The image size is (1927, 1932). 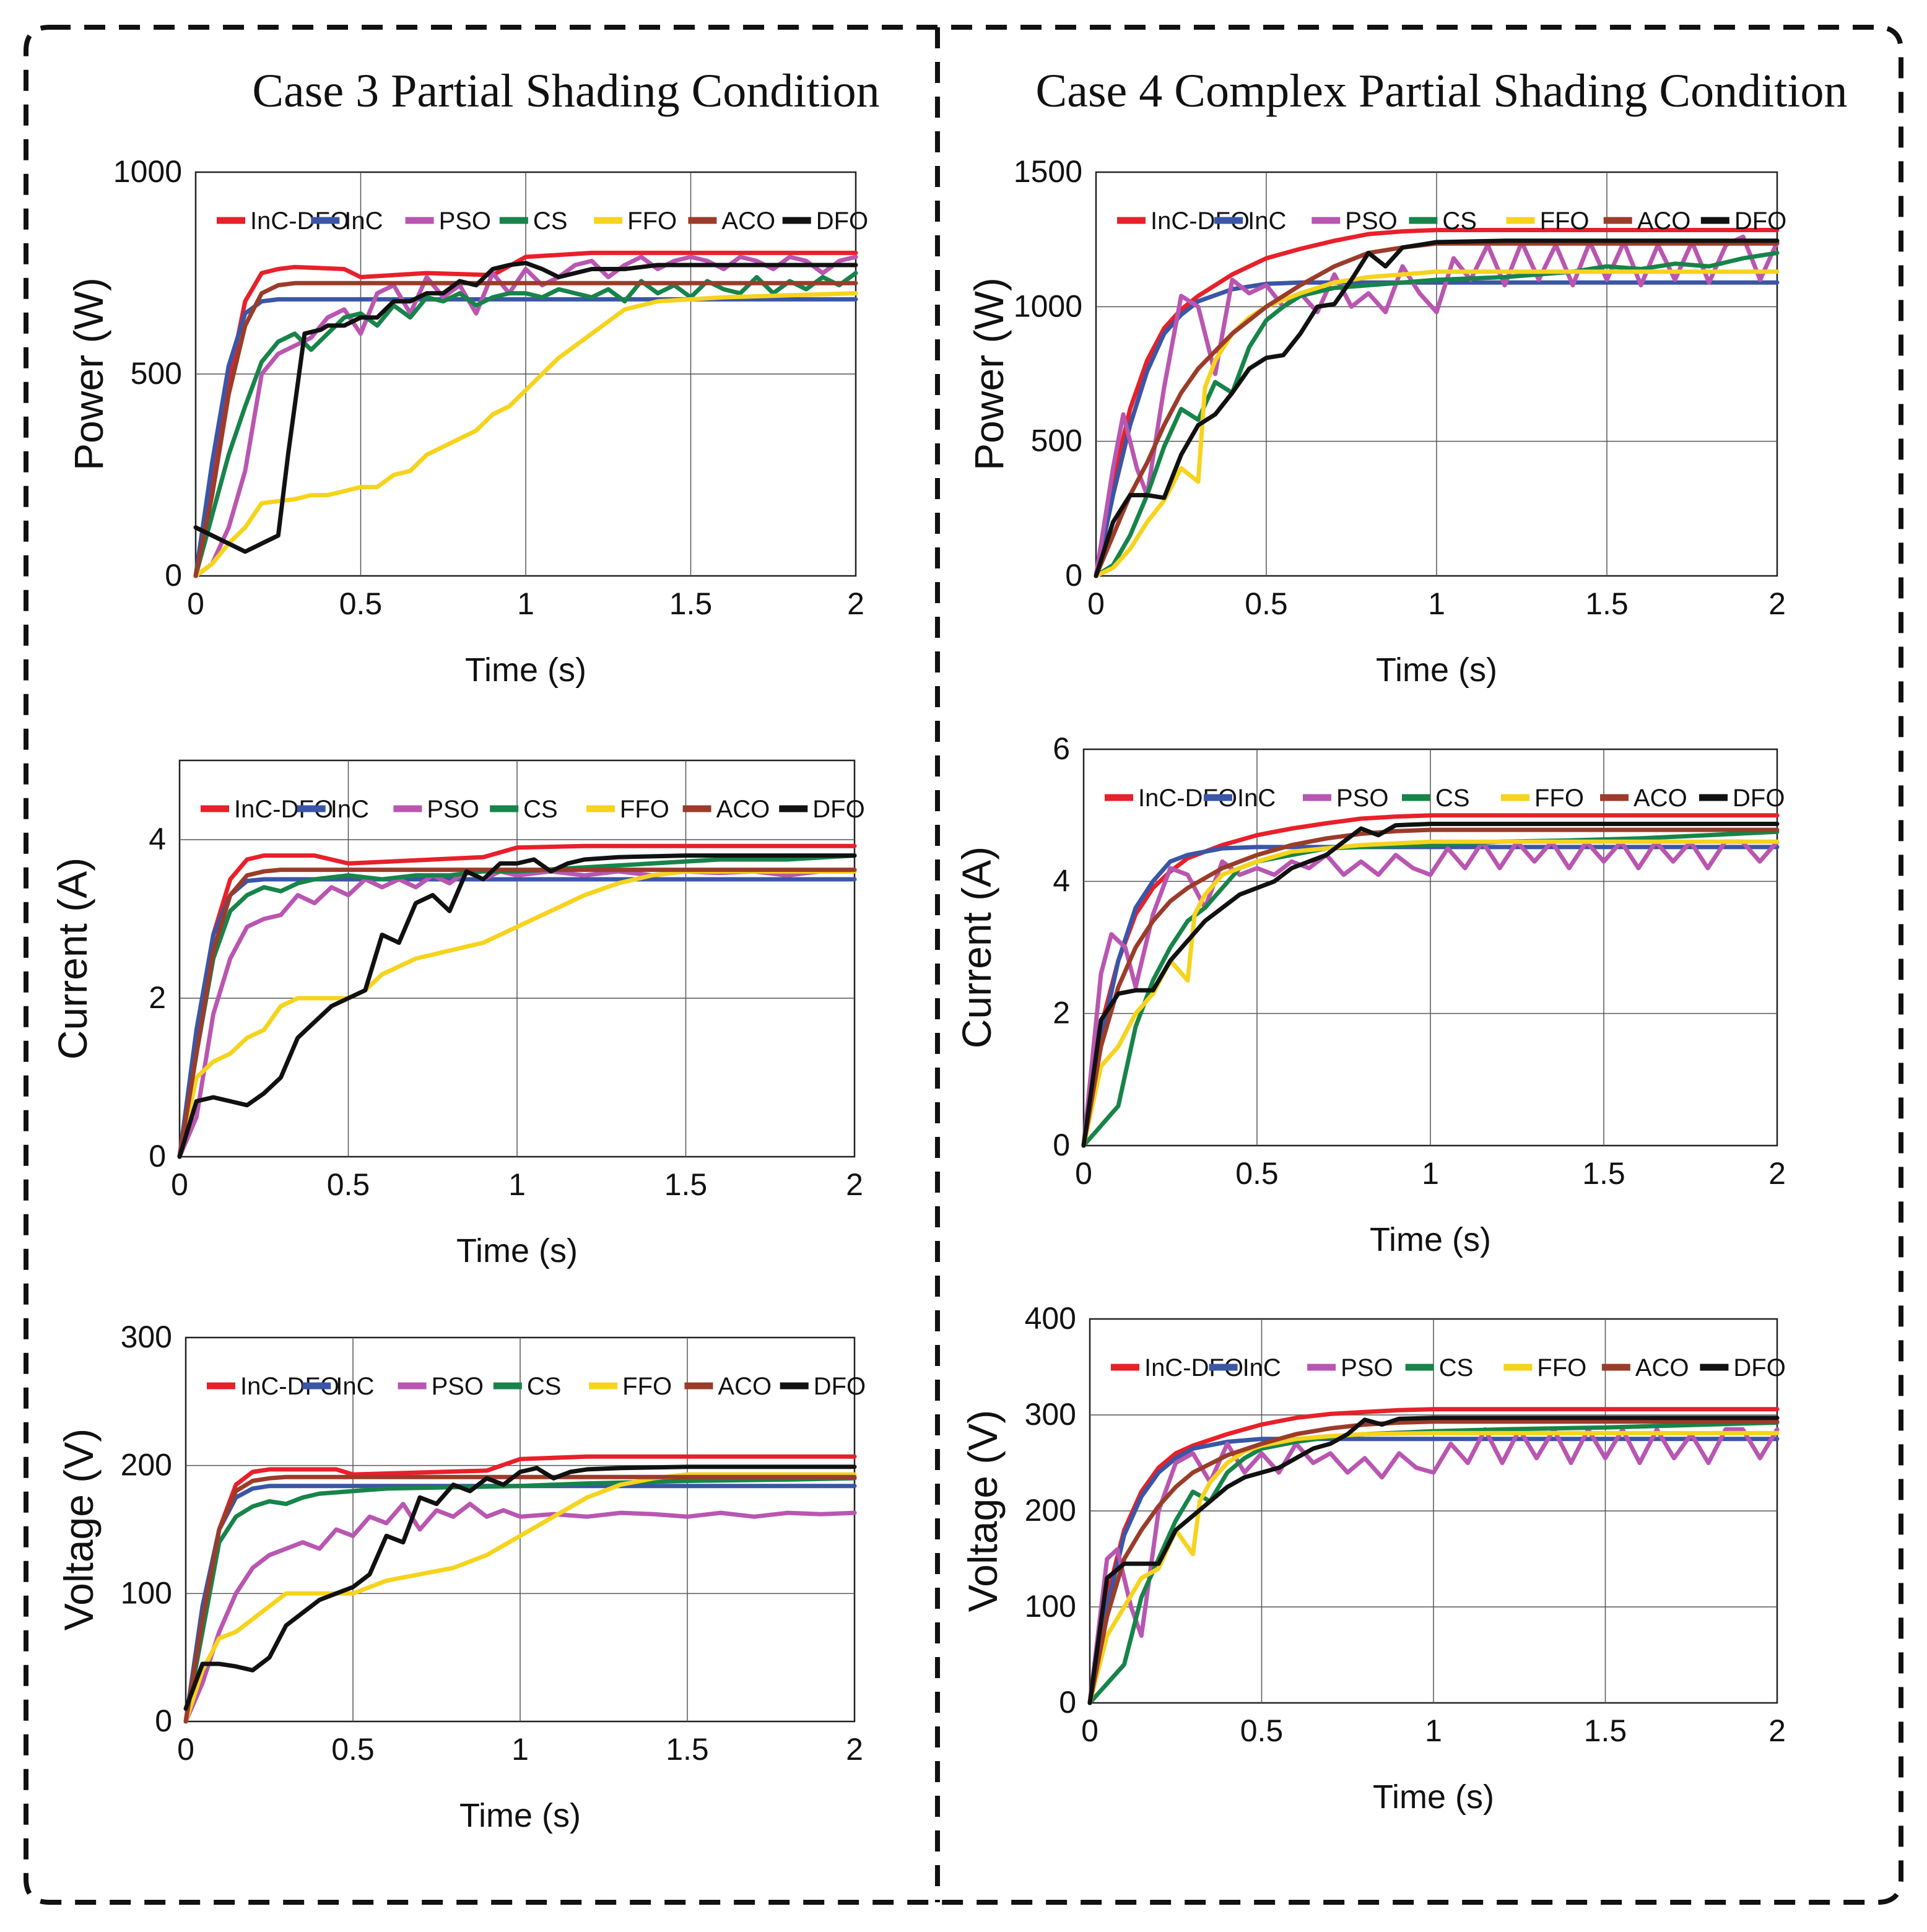 What do you see at coordinates (458, 1386) in the screenshot?
I see `case3-voltage-legend-label: PSO` at bounding box center [458, 1386].